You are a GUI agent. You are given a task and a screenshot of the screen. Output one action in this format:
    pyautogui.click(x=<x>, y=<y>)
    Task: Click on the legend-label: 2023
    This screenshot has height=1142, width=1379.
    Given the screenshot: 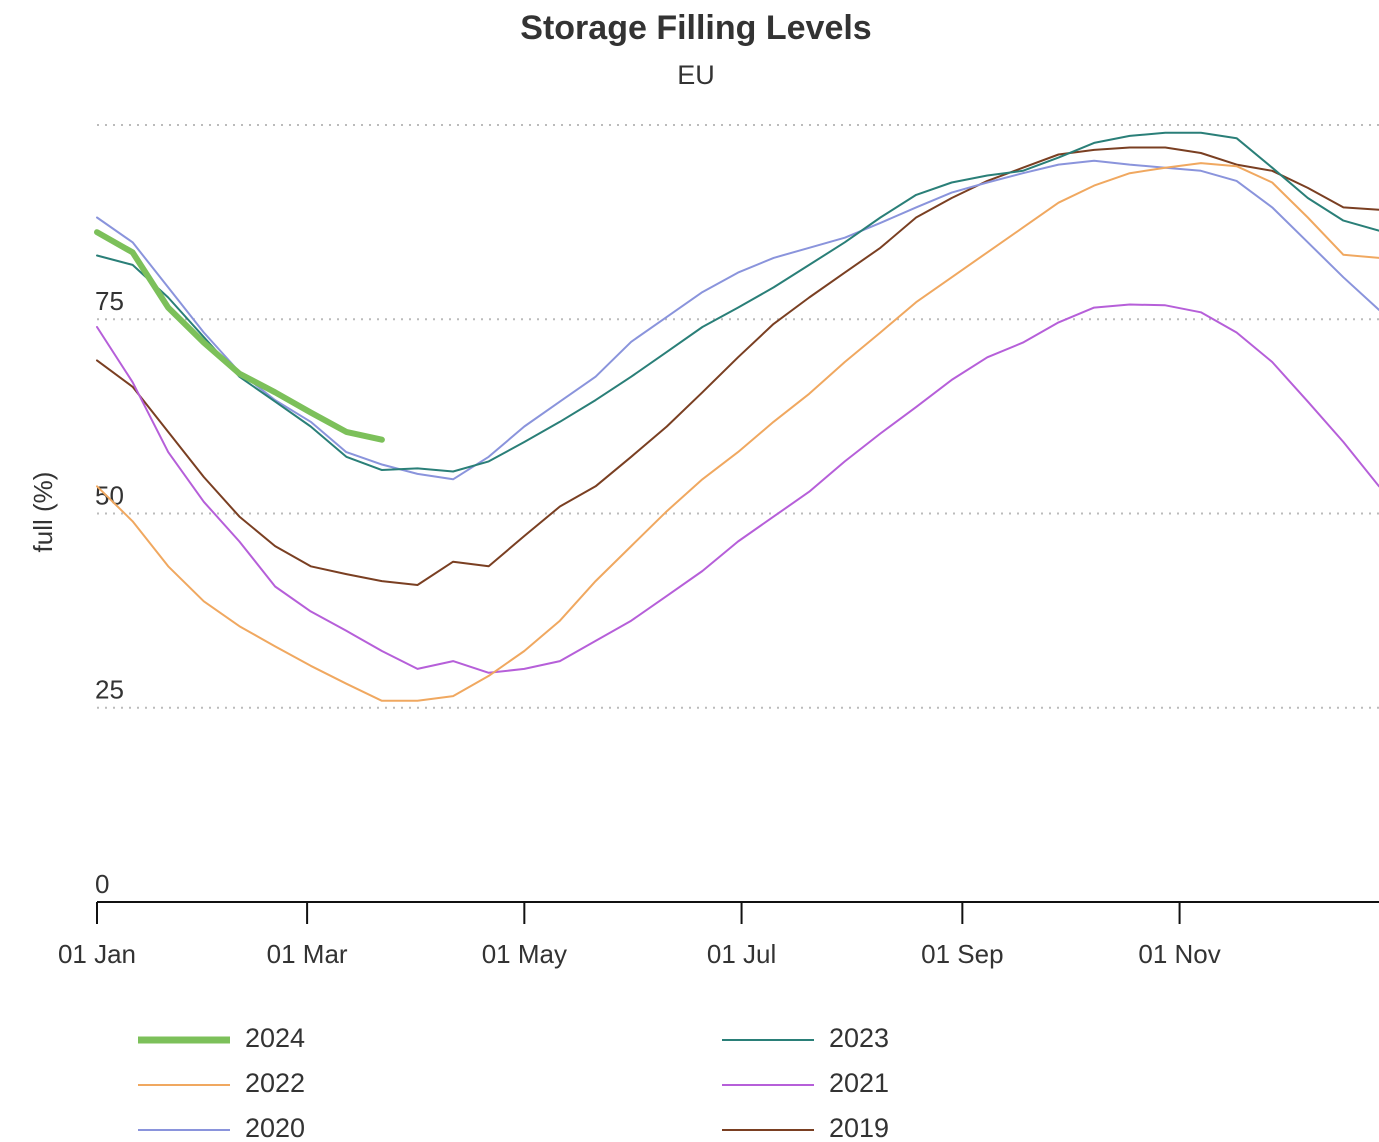 What is the action you would take?
    pyautogui.click(x=859, y=1038)
    